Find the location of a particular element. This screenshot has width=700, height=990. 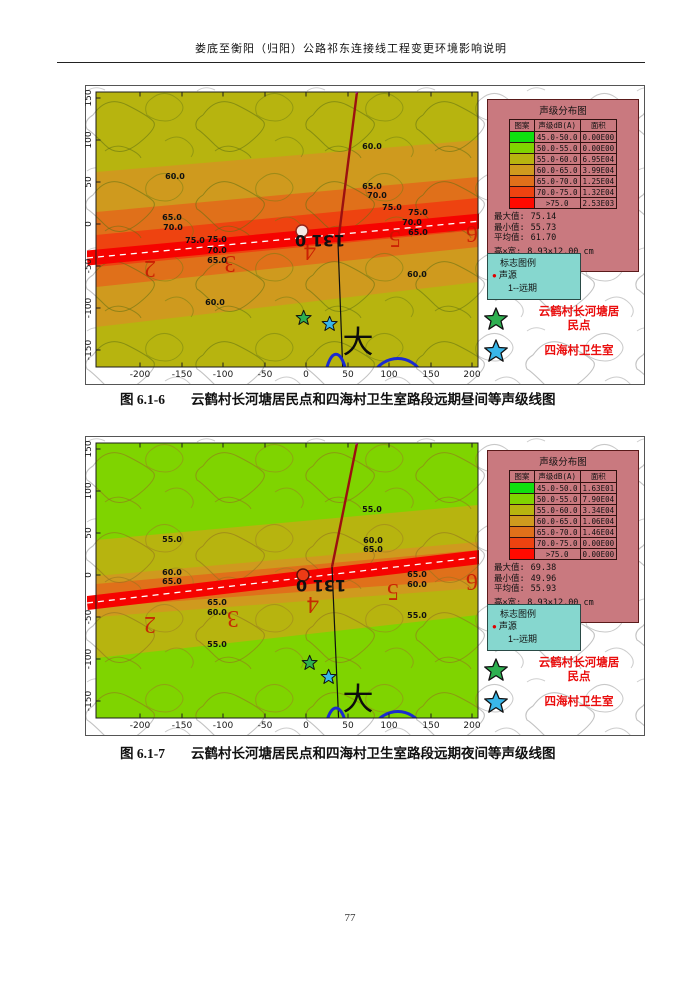

caption-number: 图 6.1-7 is located at coordinates (142, 753).